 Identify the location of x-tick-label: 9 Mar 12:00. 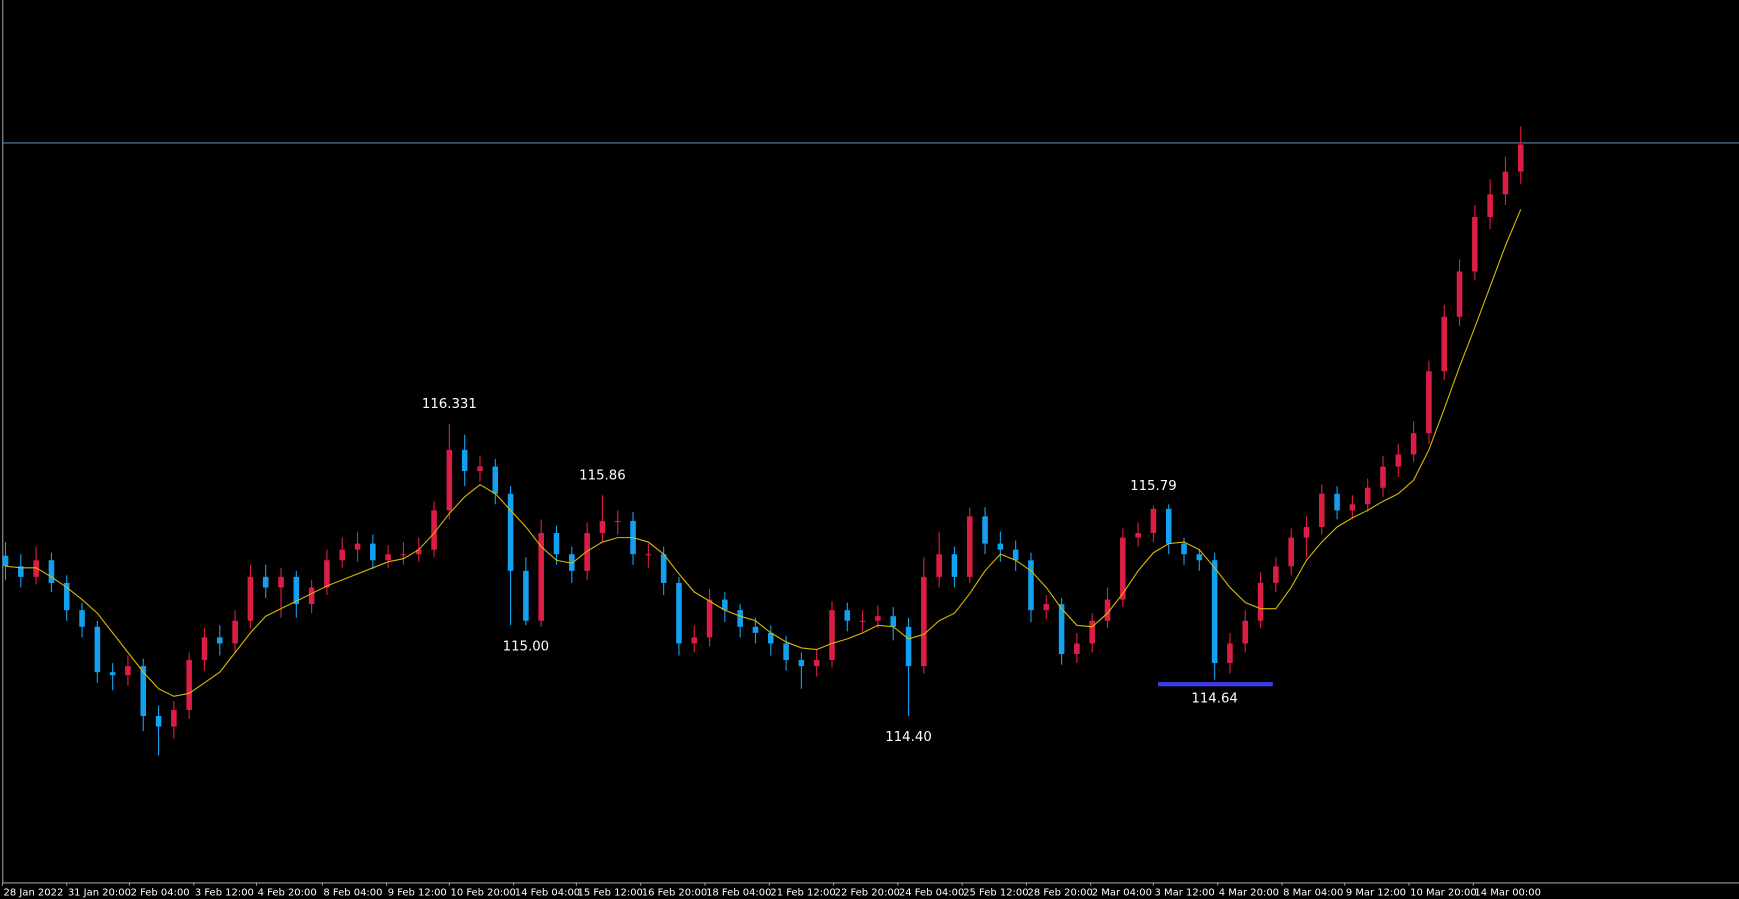
(1376, 893).